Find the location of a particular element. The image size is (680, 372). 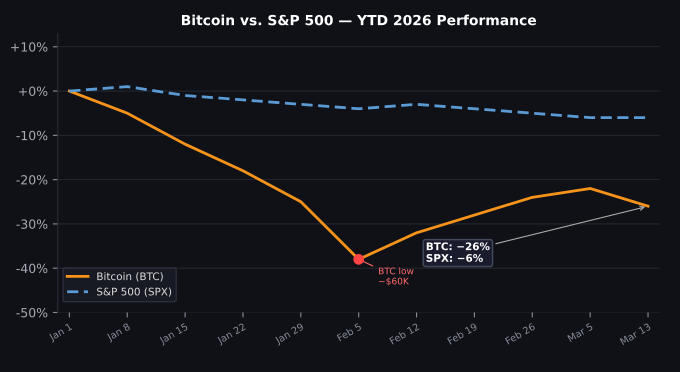

y-tick-label: +0% is located at coordinates (33, 91).